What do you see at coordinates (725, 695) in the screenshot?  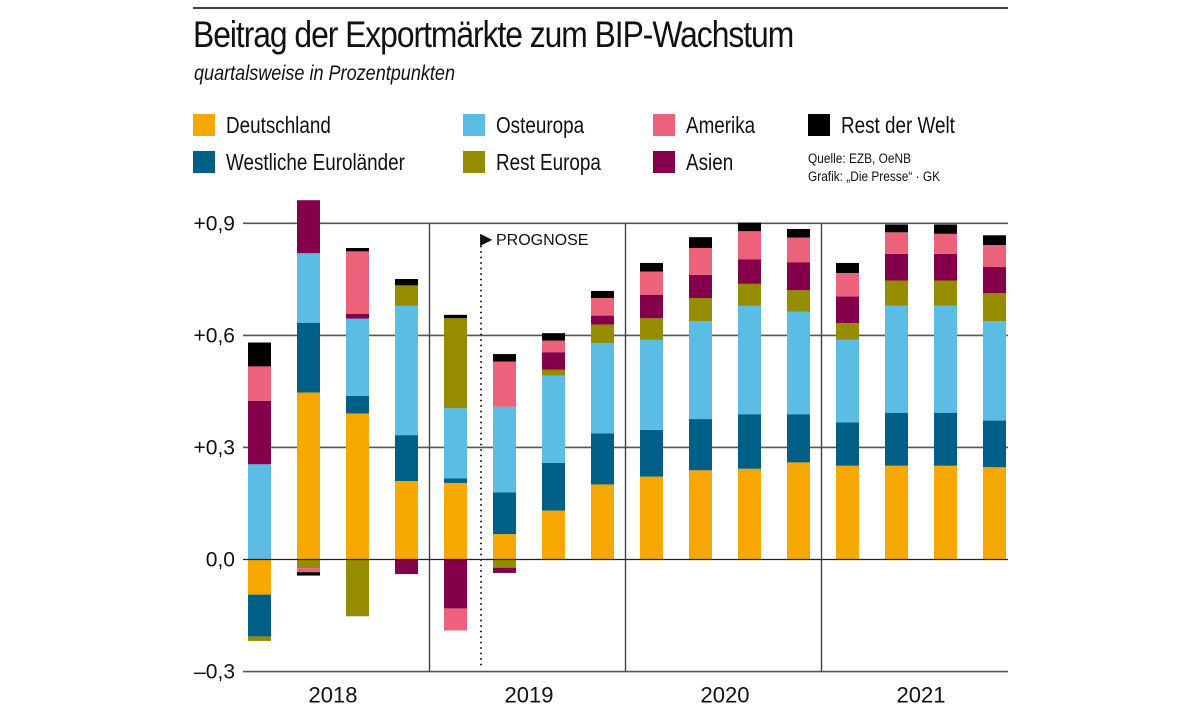 I see `x-year-label: 2020` at bounding box center [725, 695].